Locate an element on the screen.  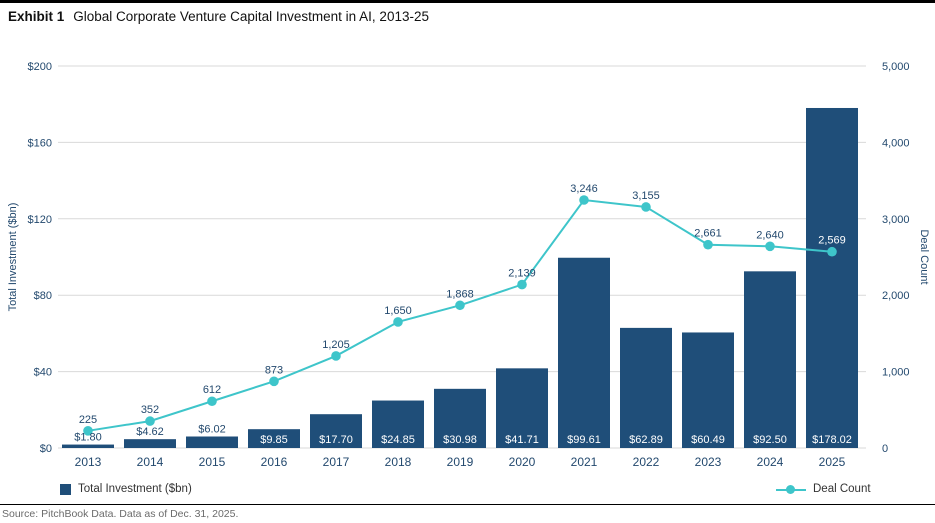
right-axis-tick-2: 2,000 is located at coordinates (896, 296).